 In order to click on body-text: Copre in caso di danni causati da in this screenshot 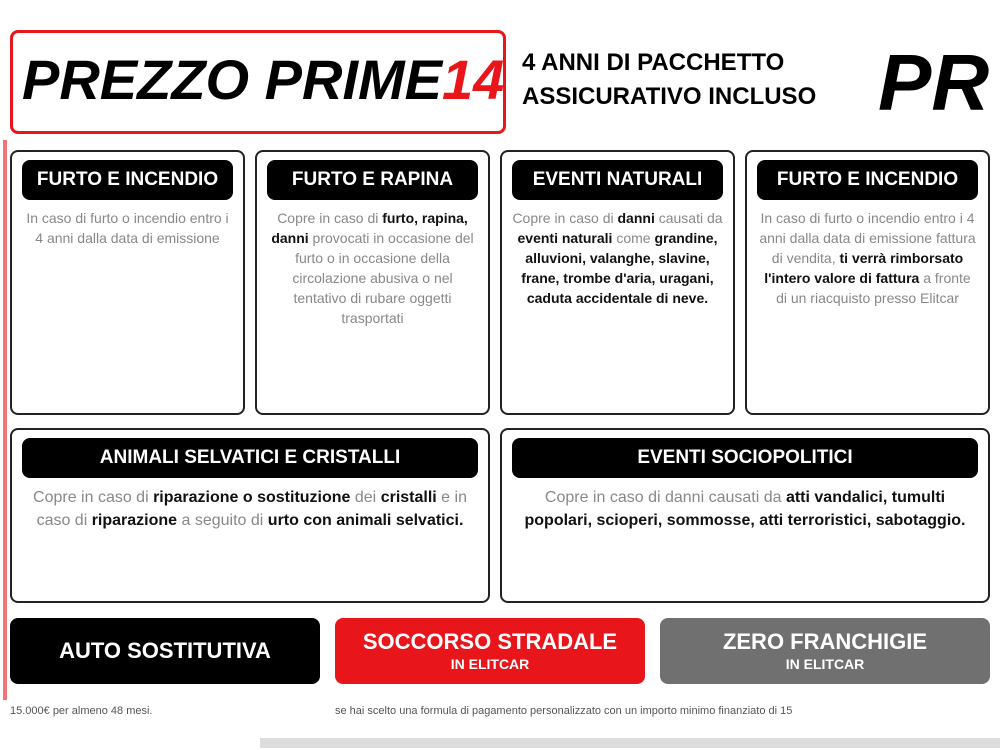, I will do `click(665, 497)`.